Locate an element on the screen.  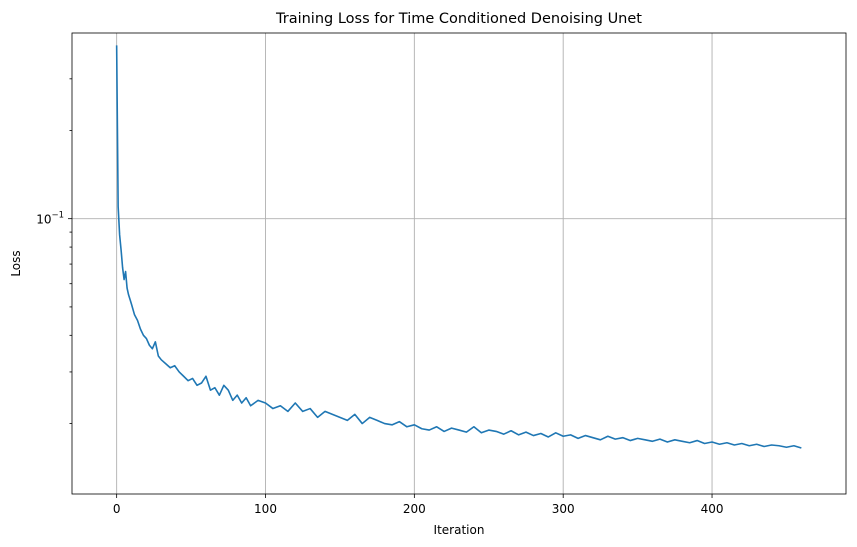
x-tick-label: 0 is located at coordinates (117, 509).